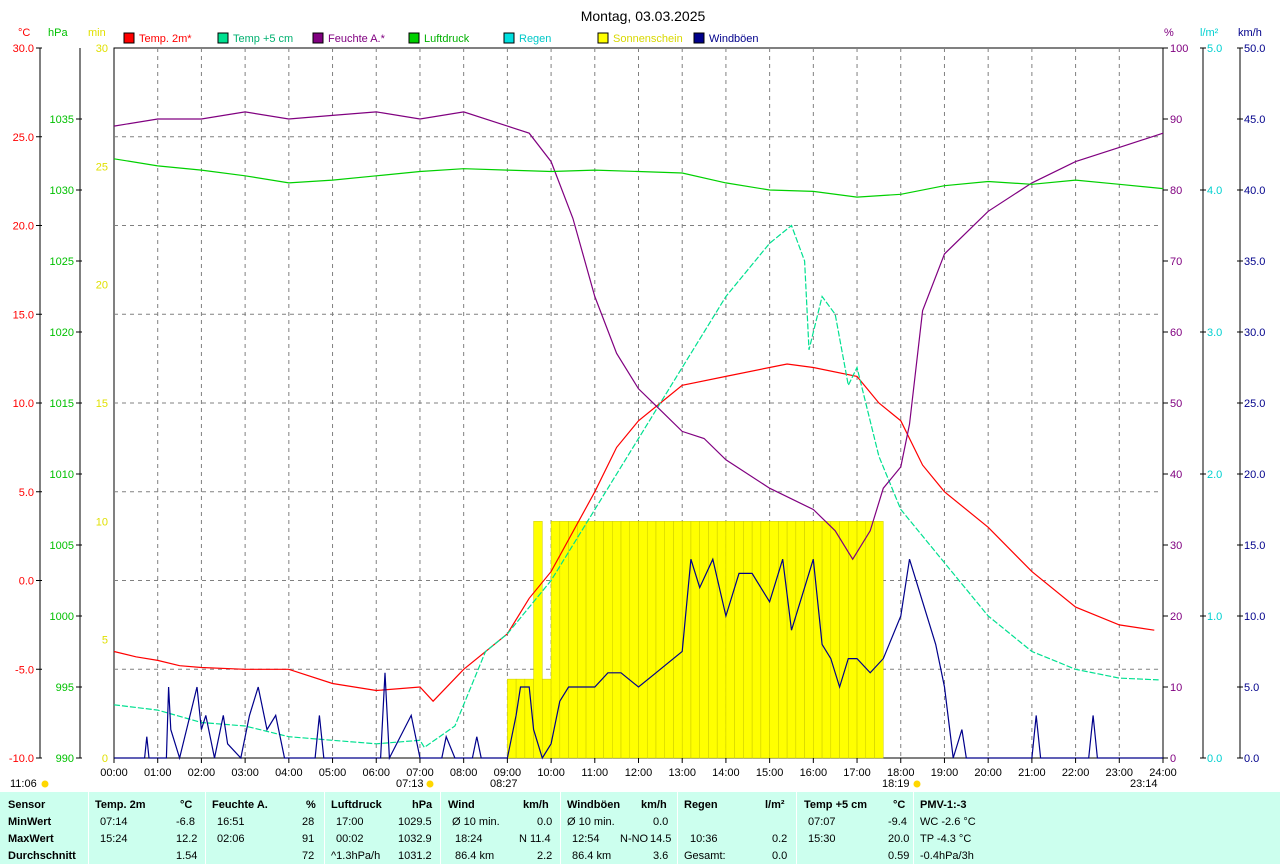 Image resolution: width=1280 pixels, height=864 pixels. Describe the element at coordinates (114, 839) in the screenshot. I see `temp2m-max-time: 15:24` at that location.